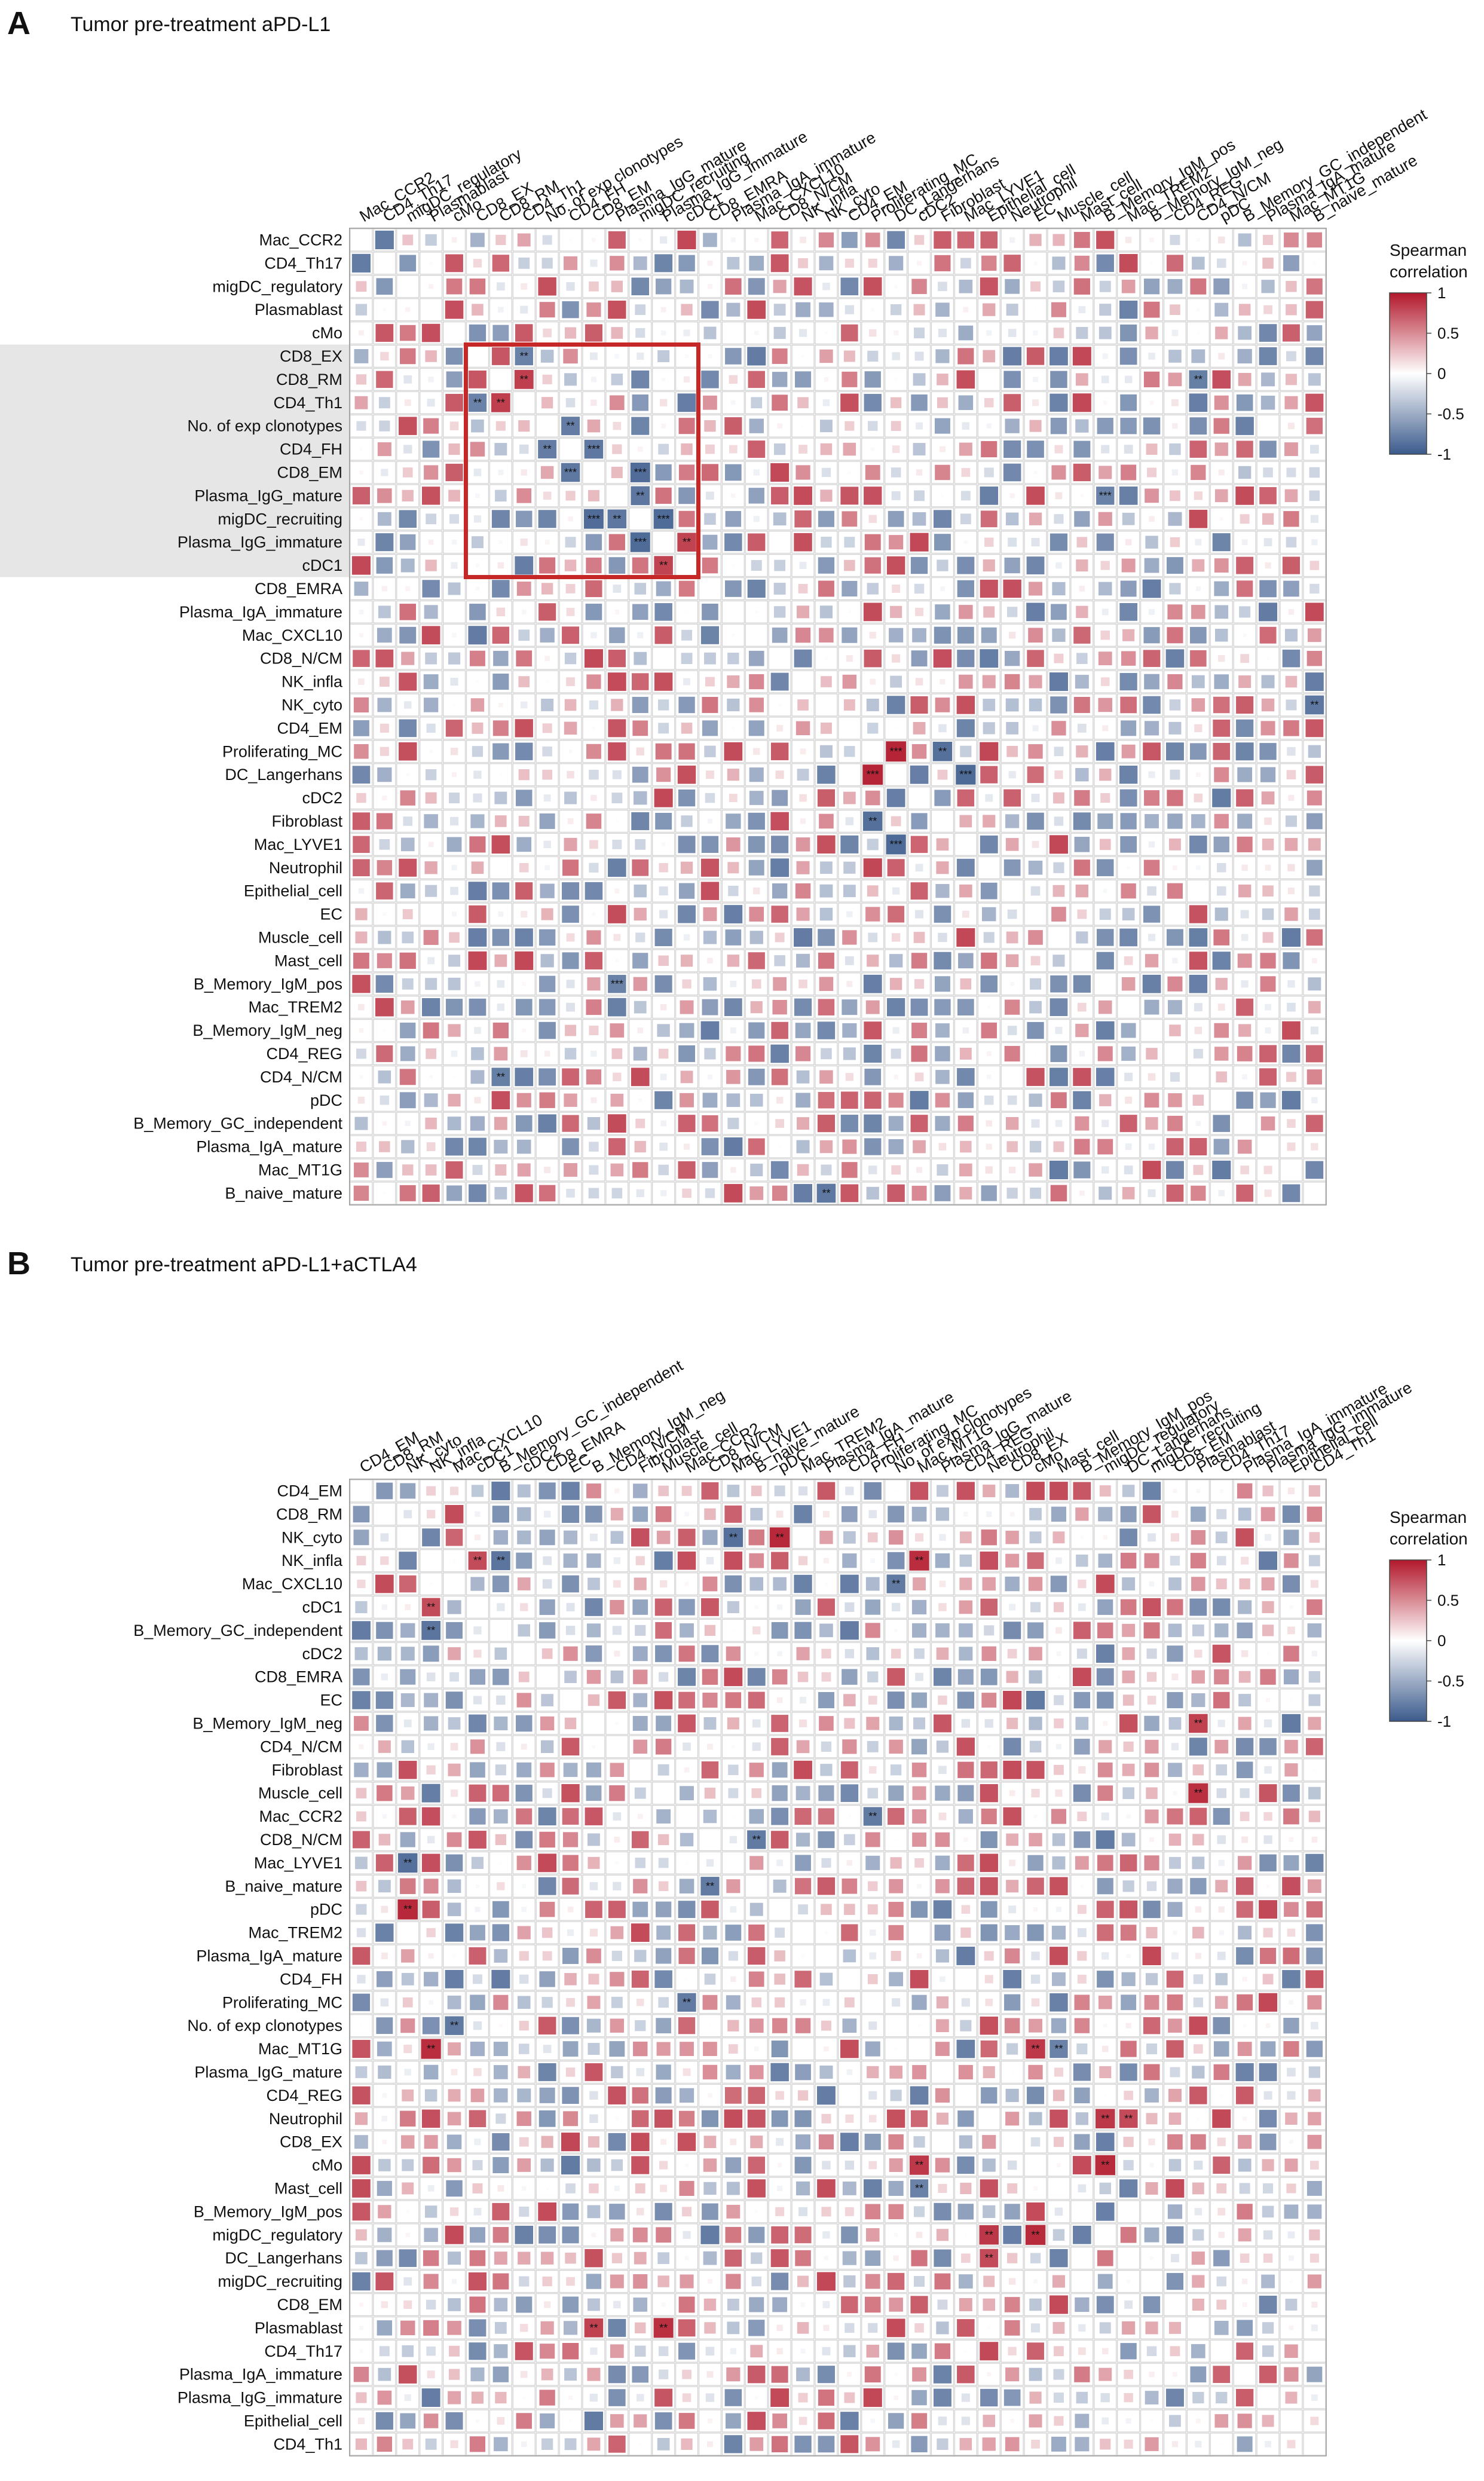 The width and height of the screenshot is (1484, 2481). I want to click on row-label: Plasma_IgA_immature, so click(260, 612).